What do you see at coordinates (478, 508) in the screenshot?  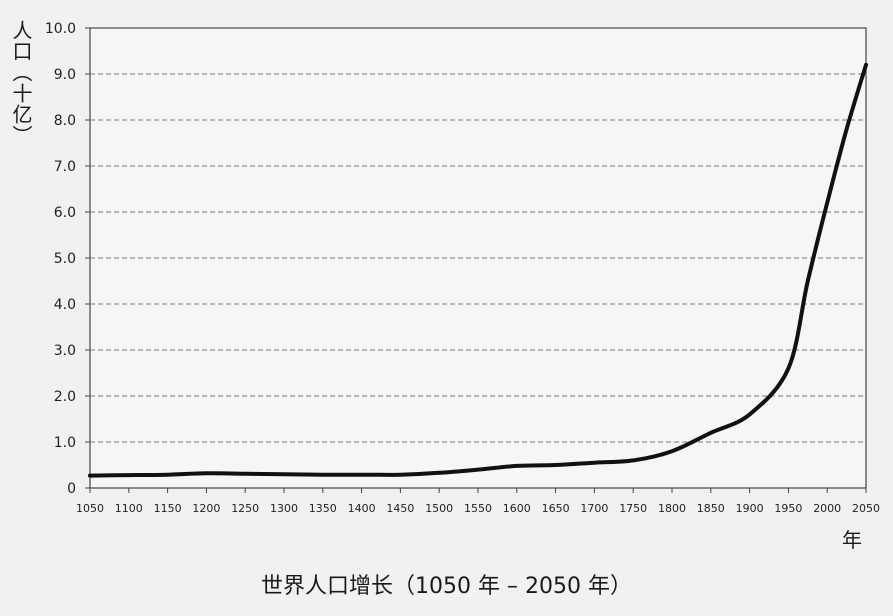 I see `x-tick-label: 1550` at bounding box center [478, 508].